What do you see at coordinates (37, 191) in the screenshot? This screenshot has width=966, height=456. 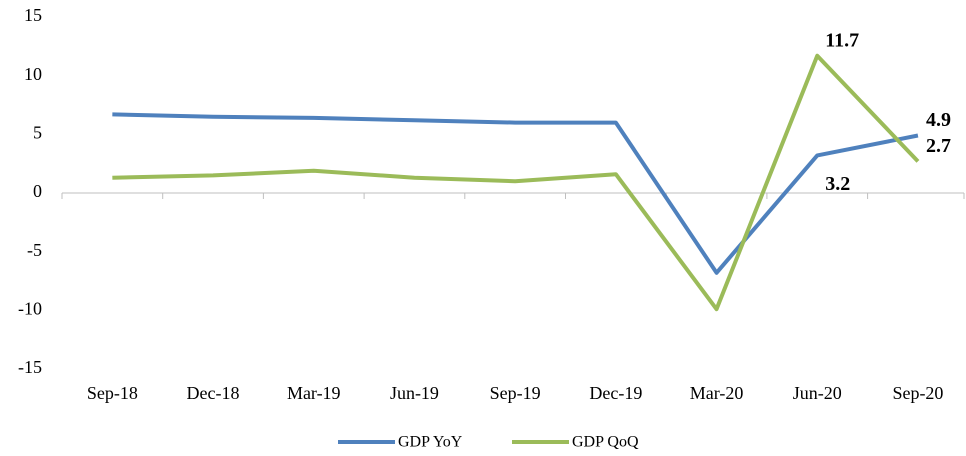 I see `y-tick-label: 0` at bounding box center [37, 191].